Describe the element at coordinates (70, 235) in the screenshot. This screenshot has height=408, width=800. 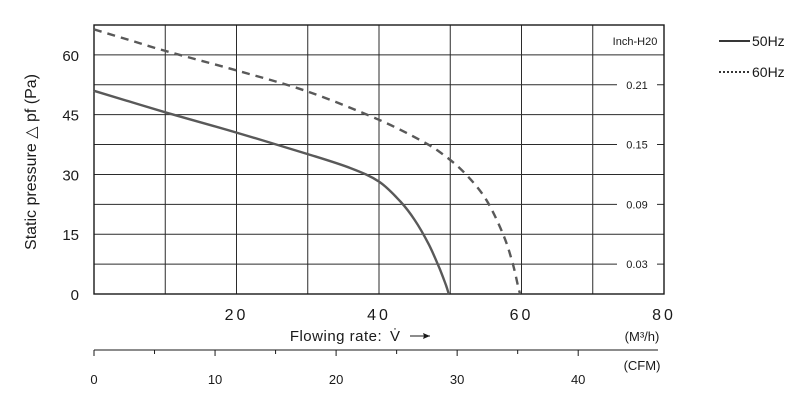
I see `y-tick-label: 15` at that location.